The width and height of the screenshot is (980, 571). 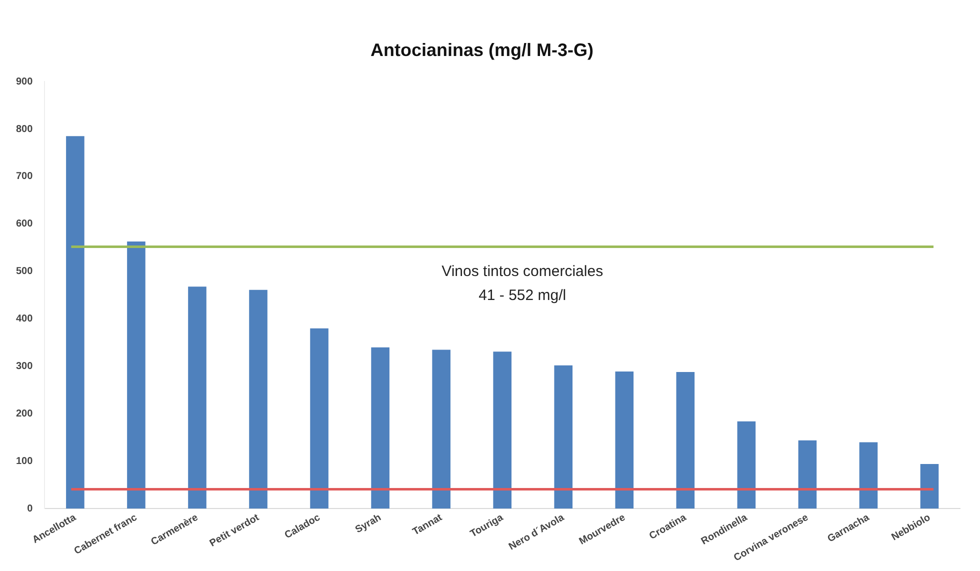 What do you see at coordinates (523, 283) in the screenshot?
I see `annotation: Vinos tintos comerciales 41 - 552 mg/l` at bounding box center [523, 283].